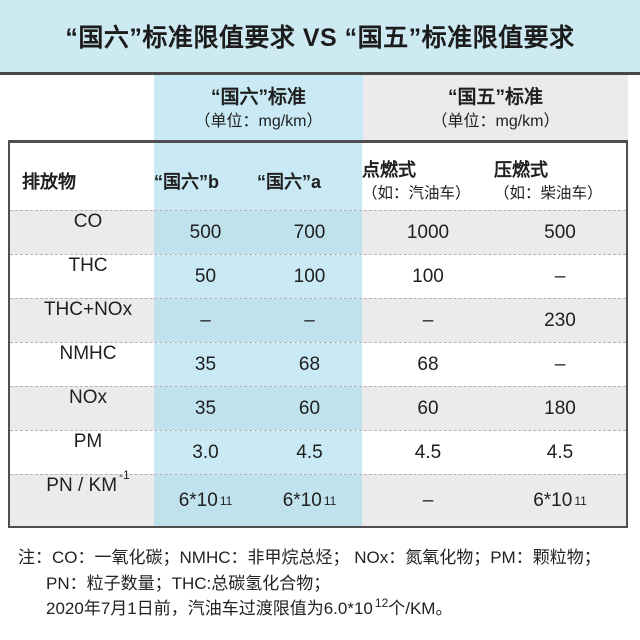  What do you see at coordinates (495, 121) in the screenshot?
I see `guo5-group-unit: （单位：mg/km）` at bounding box center [495, 121].